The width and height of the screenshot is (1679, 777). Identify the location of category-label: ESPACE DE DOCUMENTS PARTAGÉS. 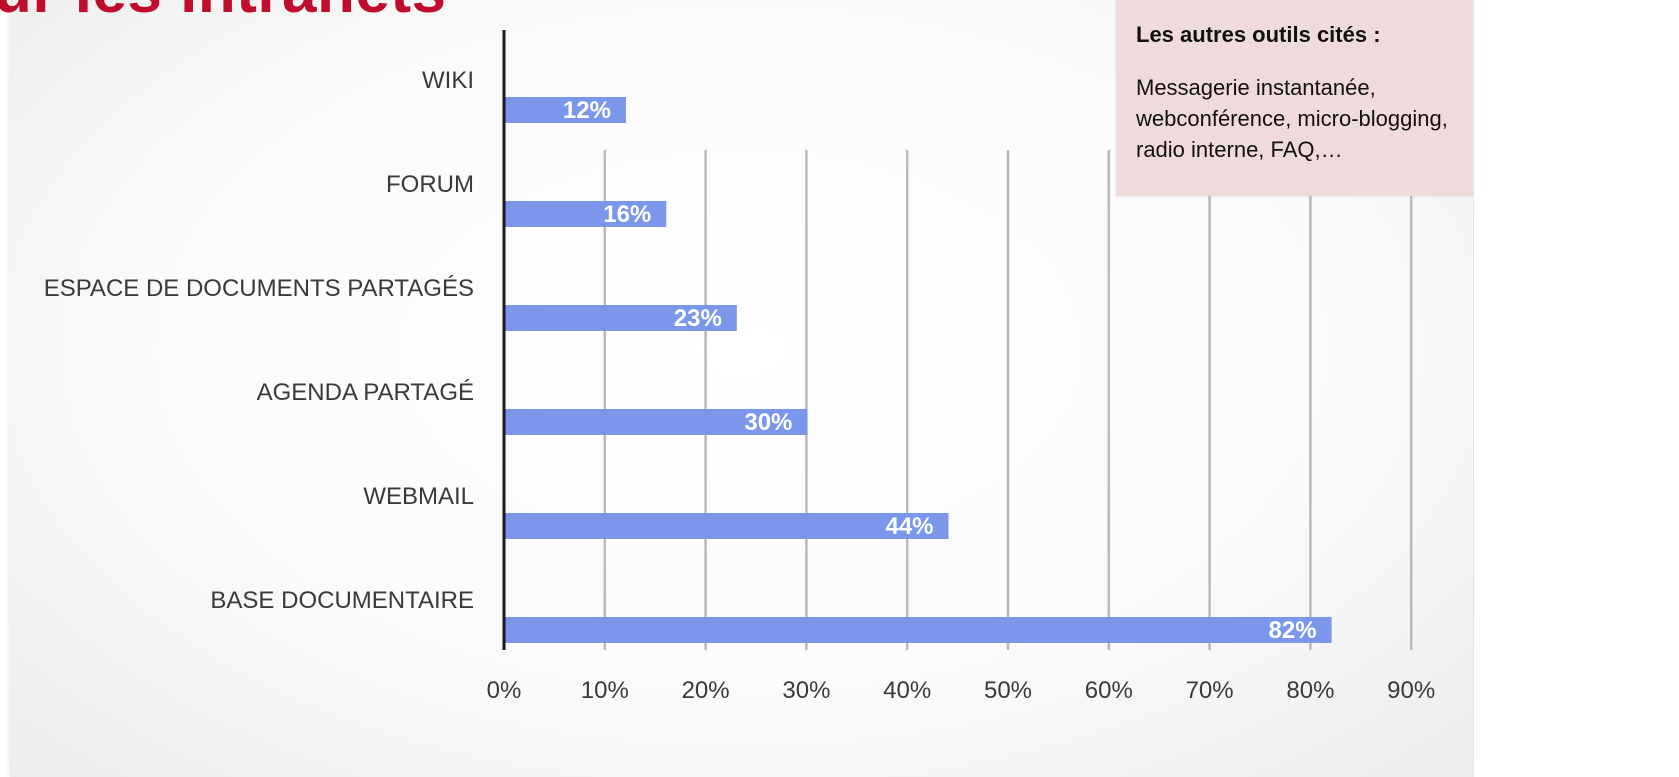
(259, 288).